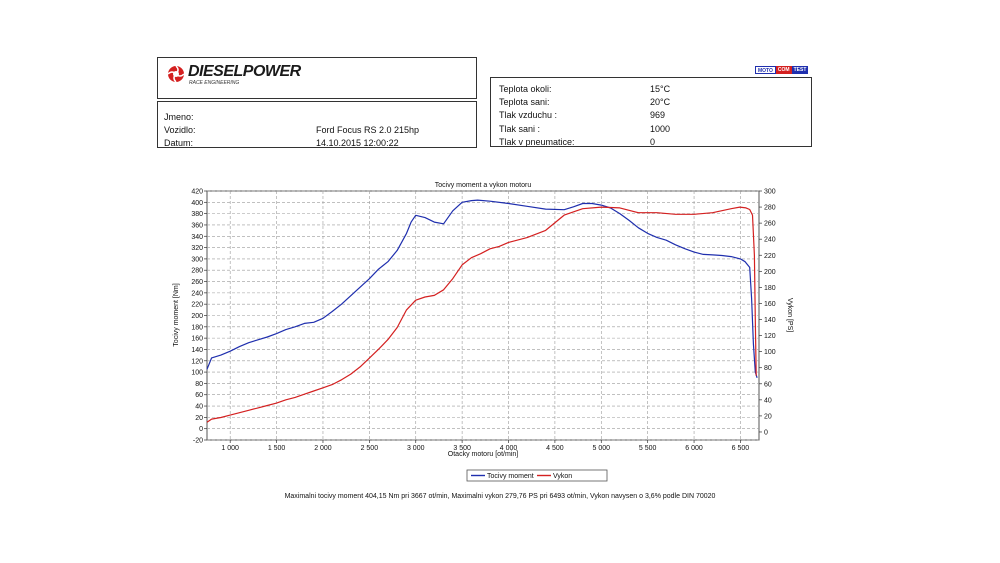 The height and width of the screenshot is (563, 1000). What do you see at coordinates (176, 314) in the screenshot?
I see `y-axis-title: Tocivy moment [Nm]` at bounding box center [176, 314].